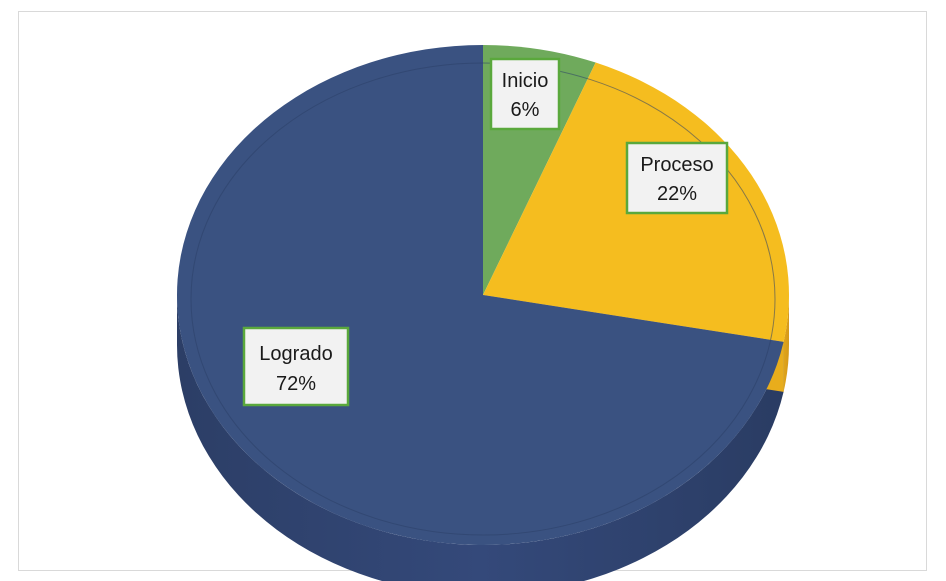 This screenshot has height=581, width=946. I want to click on label-proceso-percent: 22%, so click(677, 194).